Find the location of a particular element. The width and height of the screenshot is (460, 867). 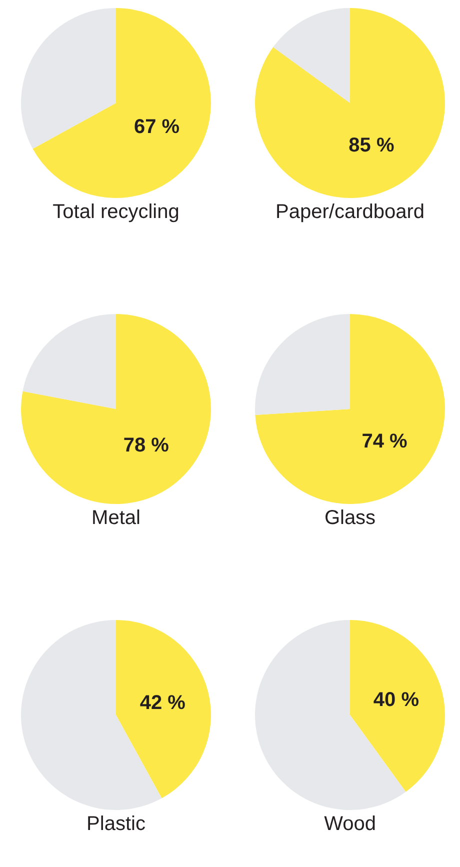

data-label: 40 % is located at coordinates (396, 699).